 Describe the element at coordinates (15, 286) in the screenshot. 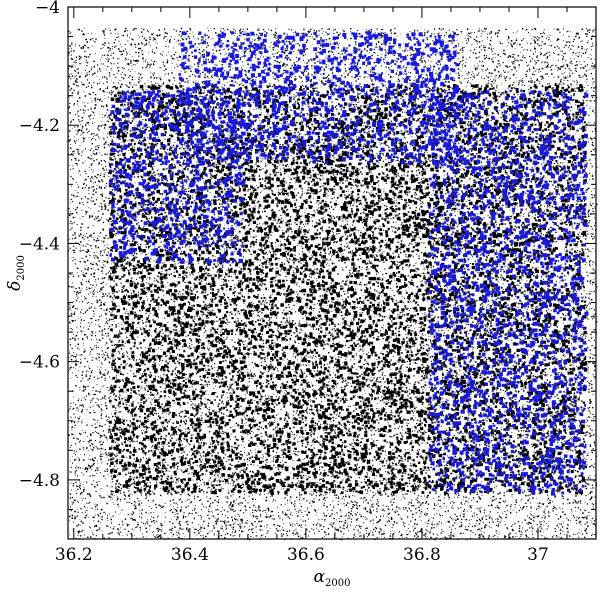

I see `y-axis-label-symbol: δ` at that location.